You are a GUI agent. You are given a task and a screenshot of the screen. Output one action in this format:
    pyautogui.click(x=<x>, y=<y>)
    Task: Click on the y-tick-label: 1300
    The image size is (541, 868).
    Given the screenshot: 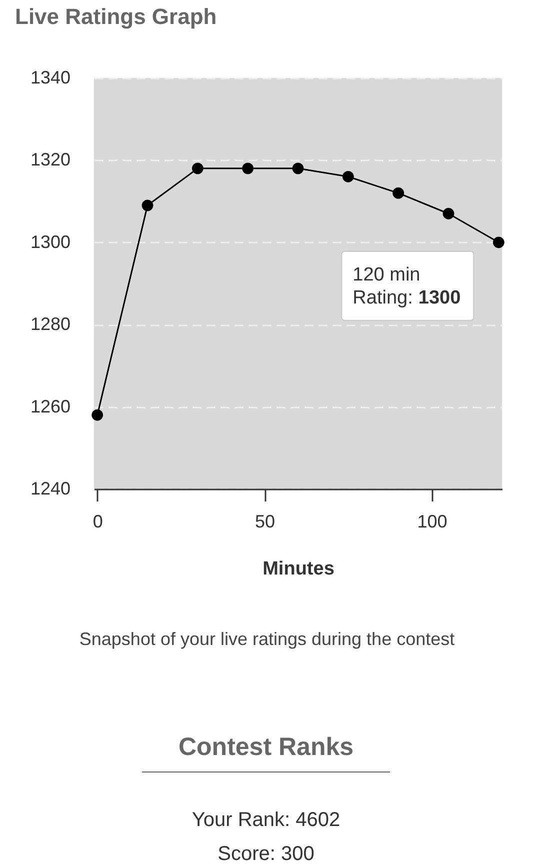 What is the action you would take?
    pyautogui.click(x=50, y=242)
    